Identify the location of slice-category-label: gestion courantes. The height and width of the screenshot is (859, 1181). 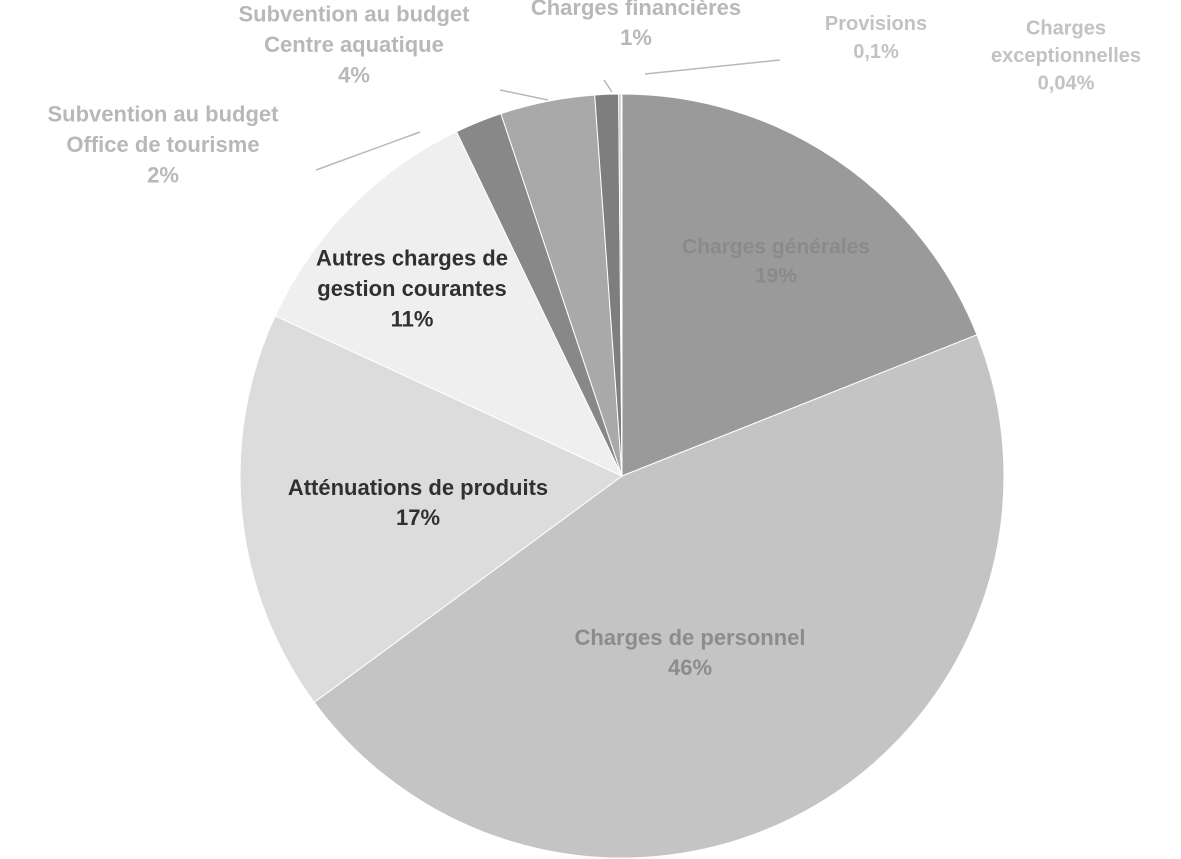
(411, 288).